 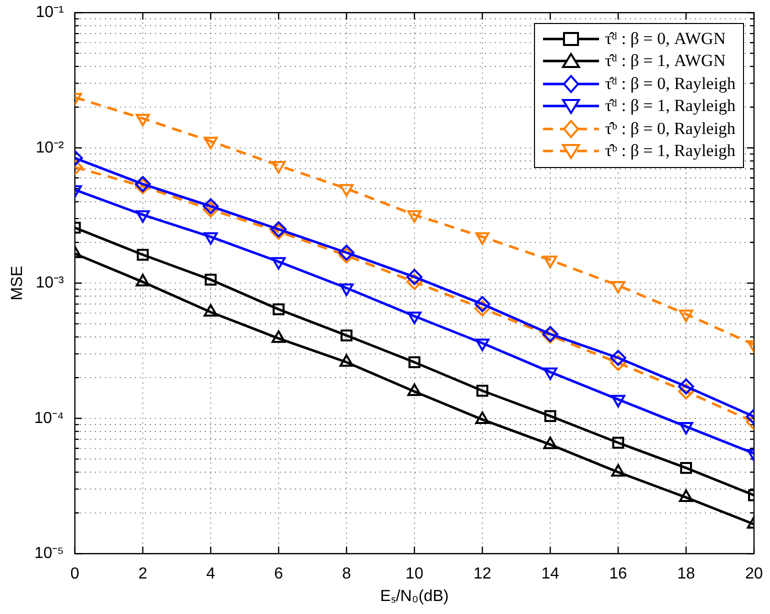 I want to click on x-tick-label: 10, so click(x=415, y=574).